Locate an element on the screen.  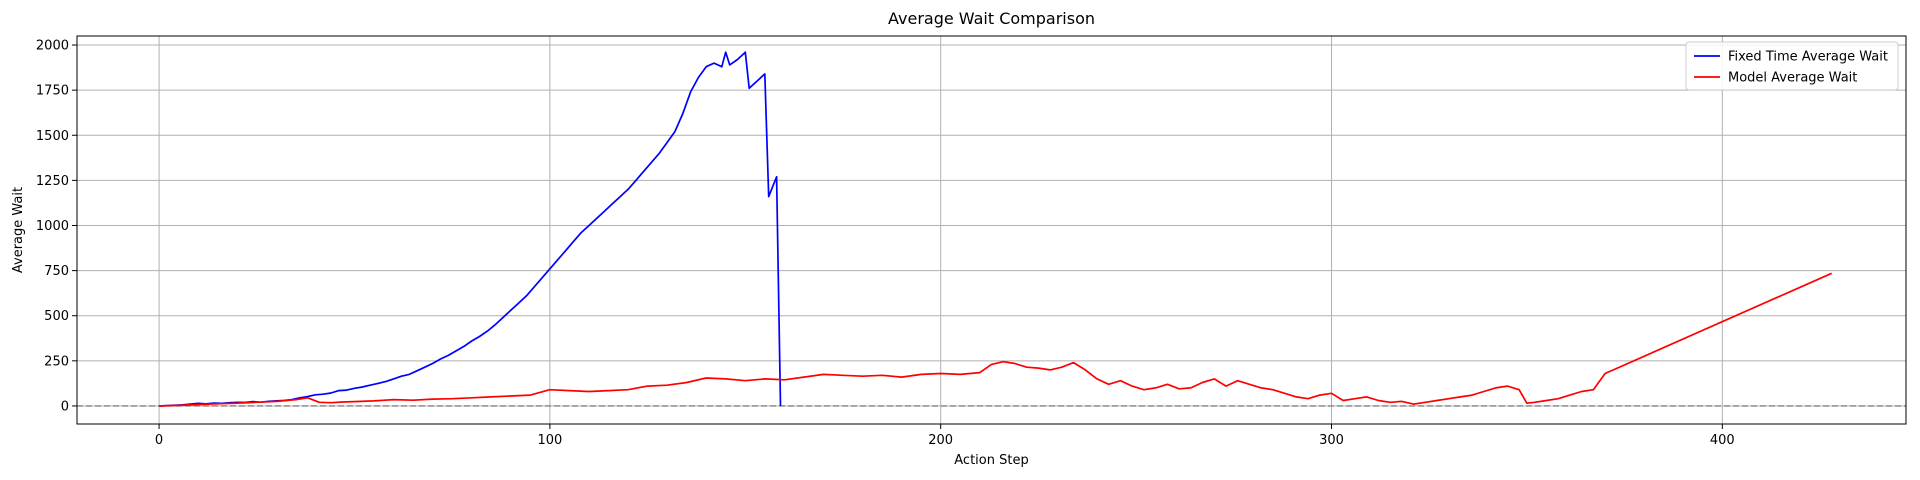
x-tick-label: 300 is located at coordinates (1331, 440).